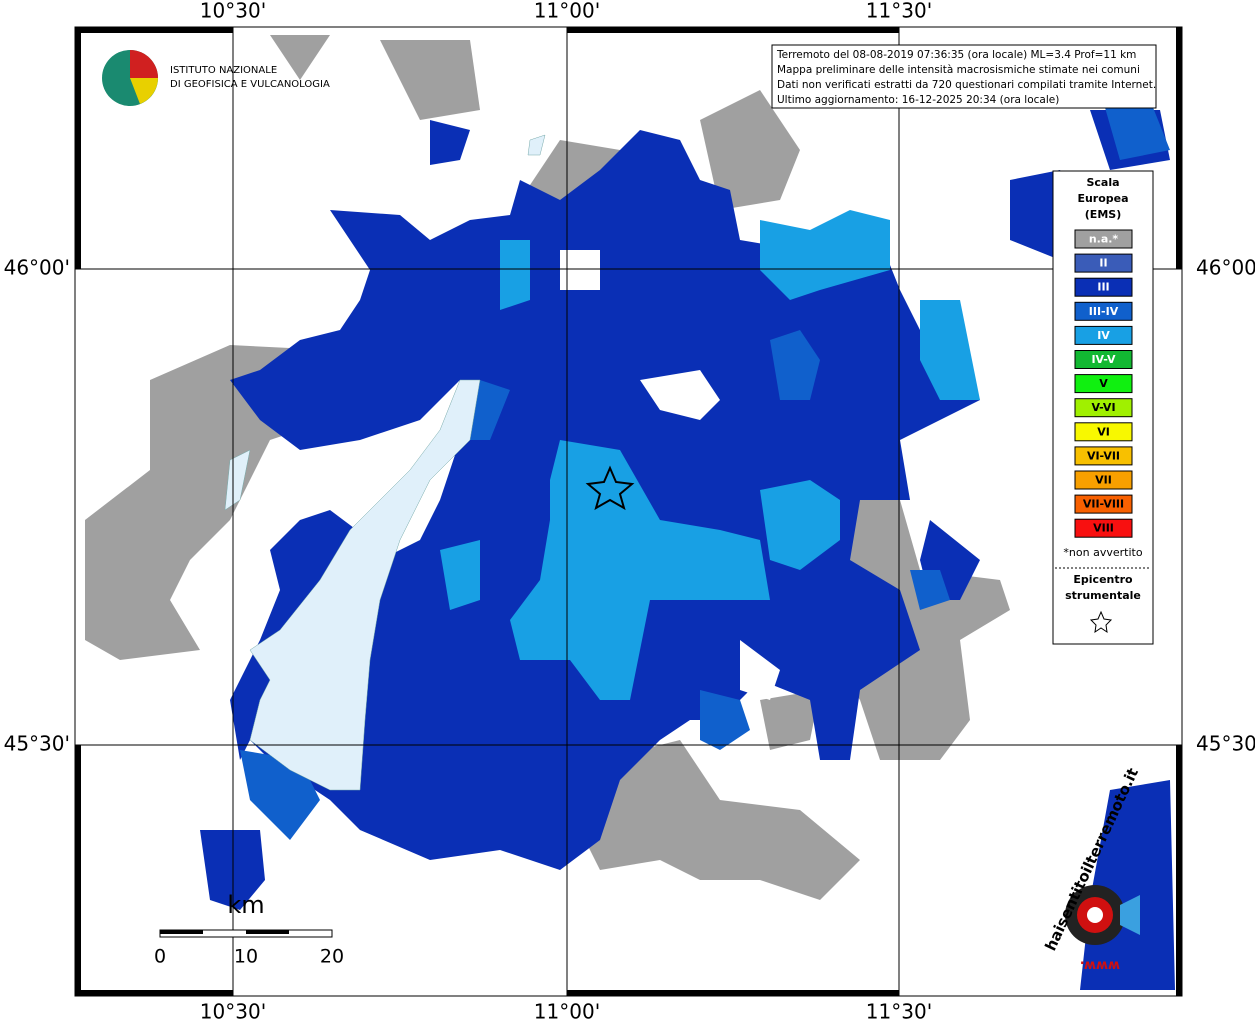 This screenshot has width=1255, height=1028. Describe the element at coordinates (160, 957) in the screenshot. I see `scale-label: 0` at that location.